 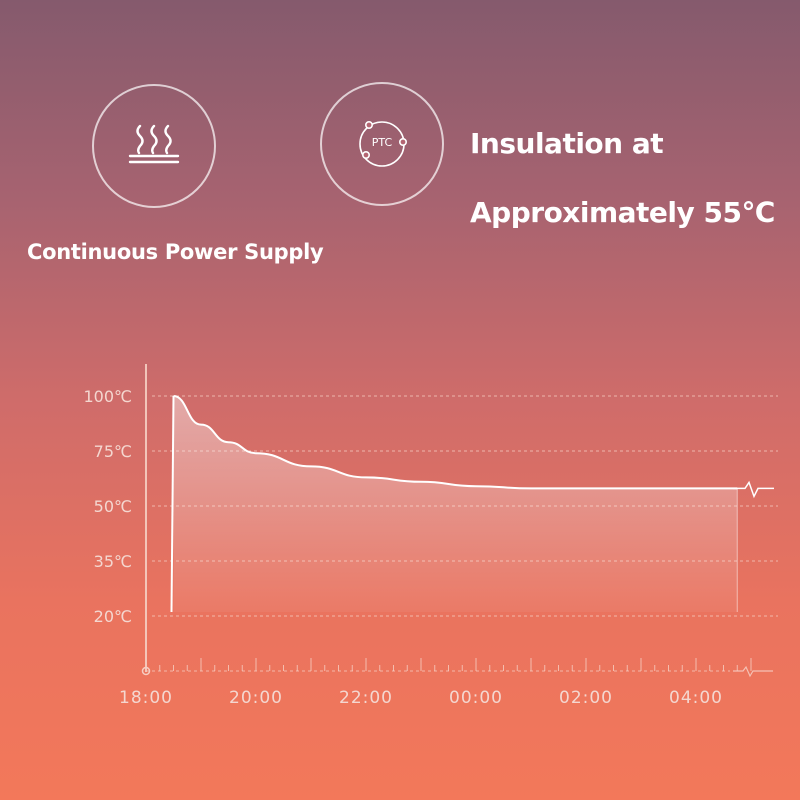 I want to click on curve-continuation-squiggle, so click(x=753, y=489).